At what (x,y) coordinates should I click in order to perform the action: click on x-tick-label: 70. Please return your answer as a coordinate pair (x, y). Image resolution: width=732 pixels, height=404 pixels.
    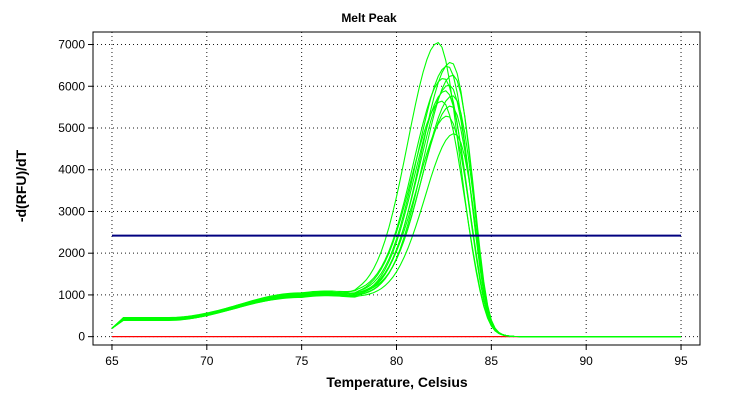
    Looking at the image, I should click on (207, 361).